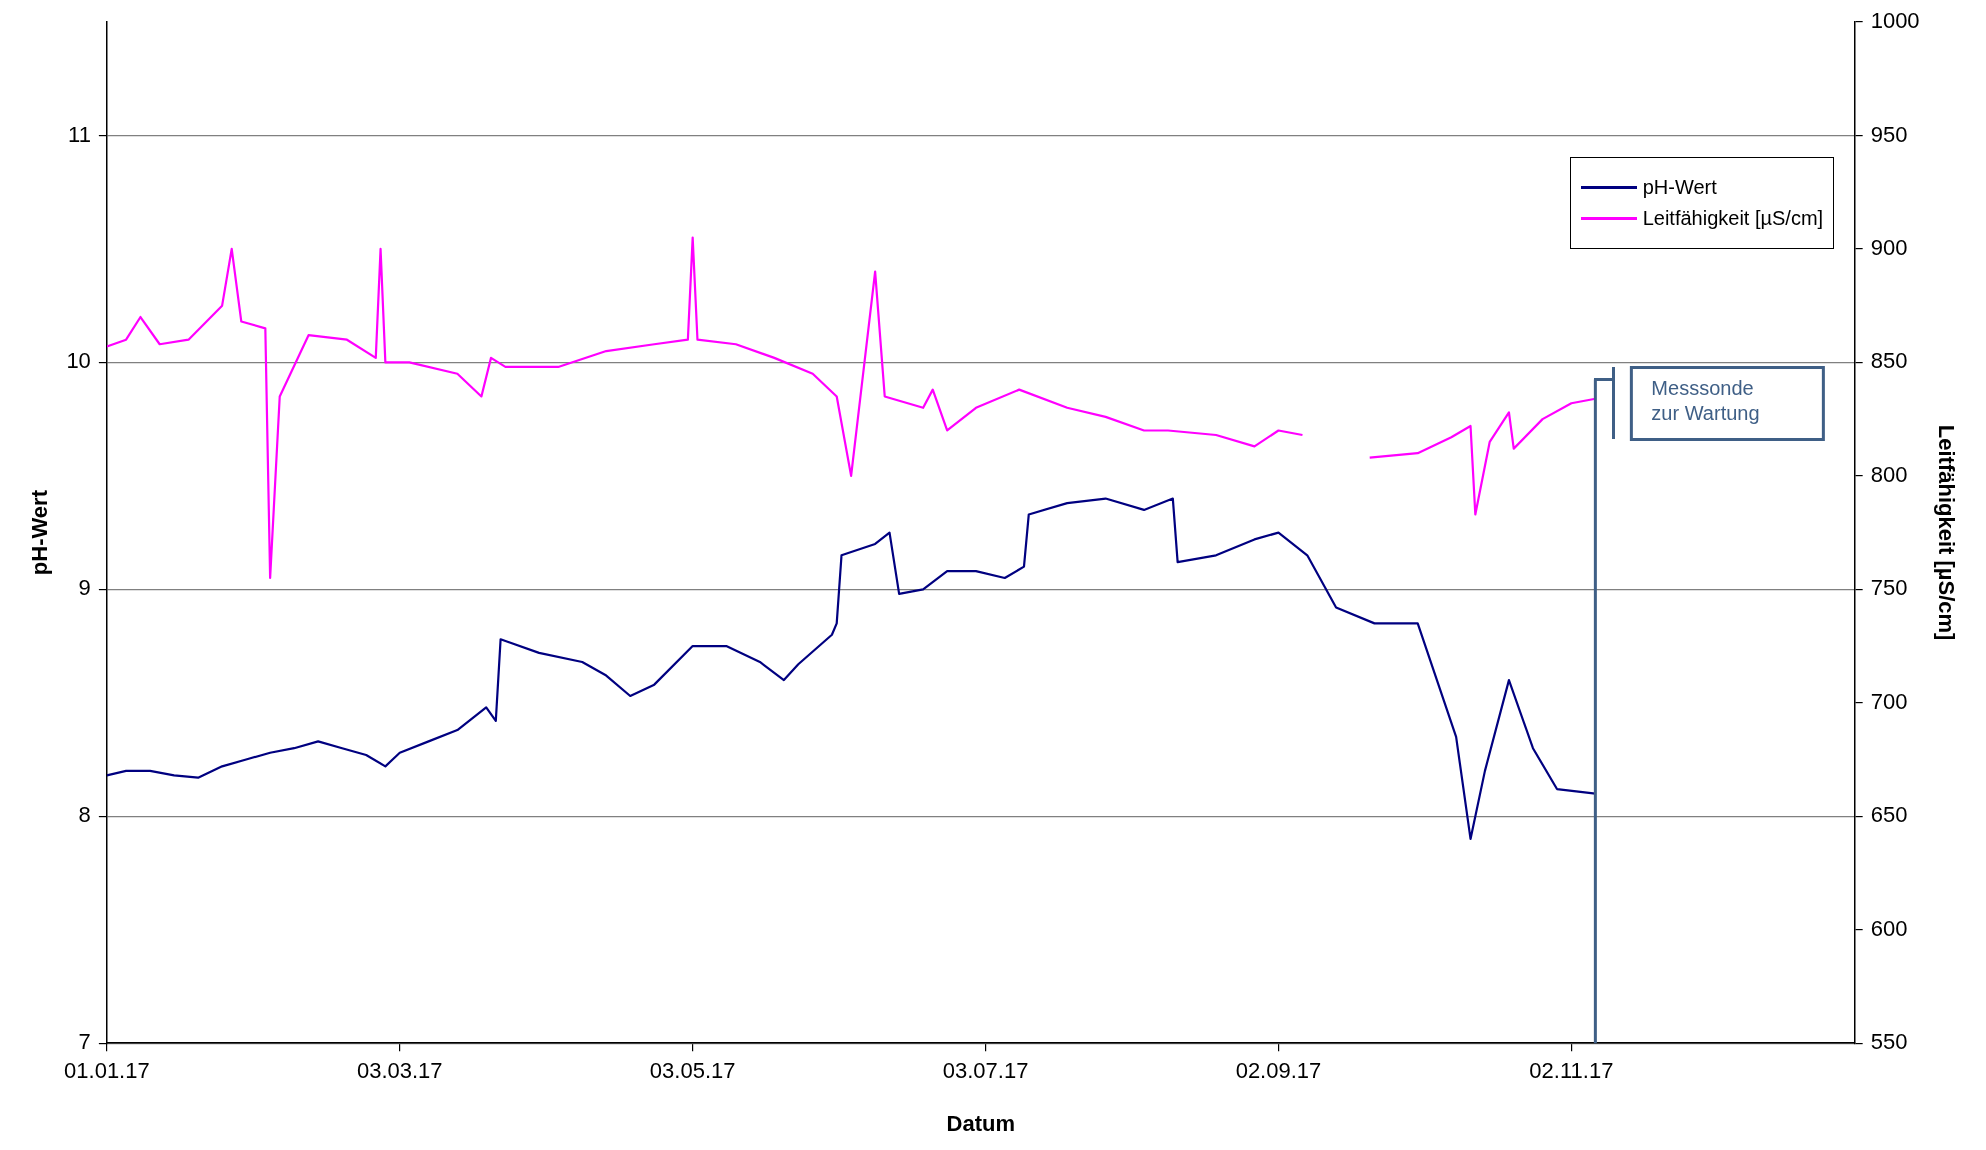 The image size is (1986, 1150). What do you see at coordinates (78, 361) in the screenshot?
I see `y-tick-label: 10` at bounding box center [78, 361].